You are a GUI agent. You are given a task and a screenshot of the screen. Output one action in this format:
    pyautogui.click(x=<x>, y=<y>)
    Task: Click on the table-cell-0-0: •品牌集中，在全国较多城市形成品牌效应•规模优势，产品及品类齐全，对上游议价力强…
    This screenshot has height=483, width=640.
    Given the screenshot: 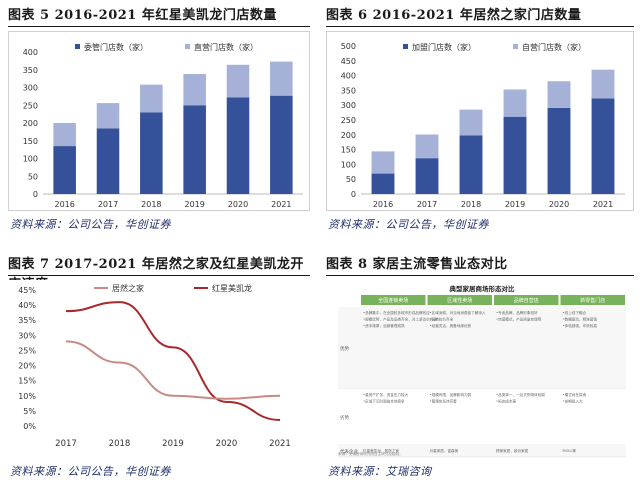 What is the action you would take?
    pyautogui.click(x=400, y=319)
    